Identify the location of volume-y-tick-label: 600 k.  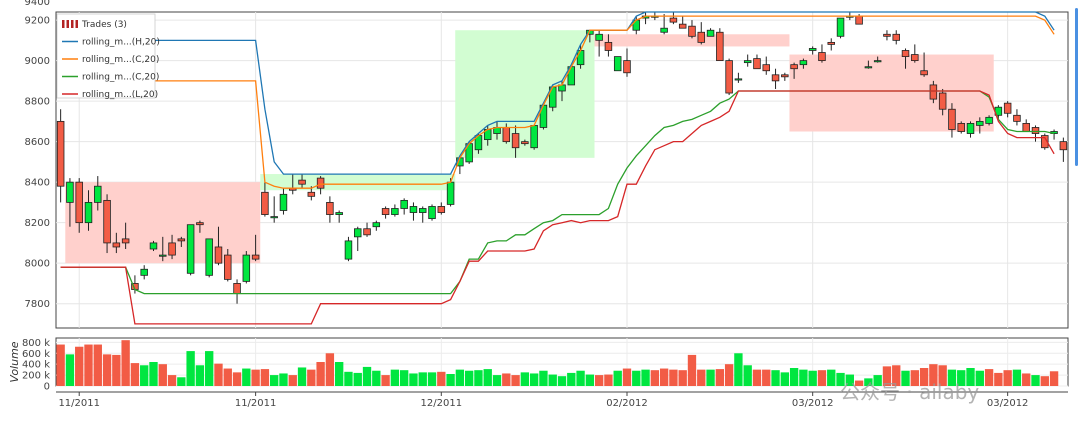
(36, 354).